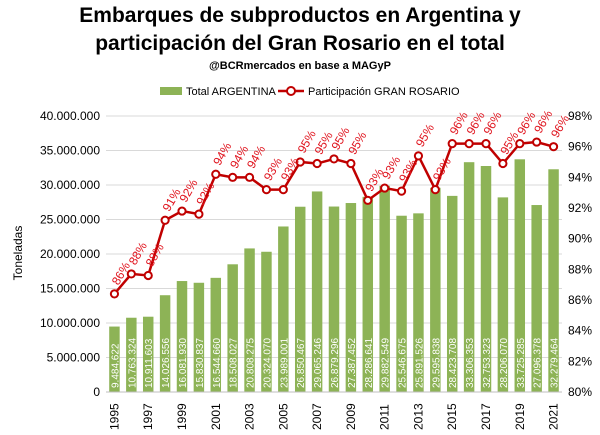 This screenshot has width=600, height=435. Describe the element at coordinates (70, 185) in the screenshot. I see `y-tick-label: 30.000.000` at that location.